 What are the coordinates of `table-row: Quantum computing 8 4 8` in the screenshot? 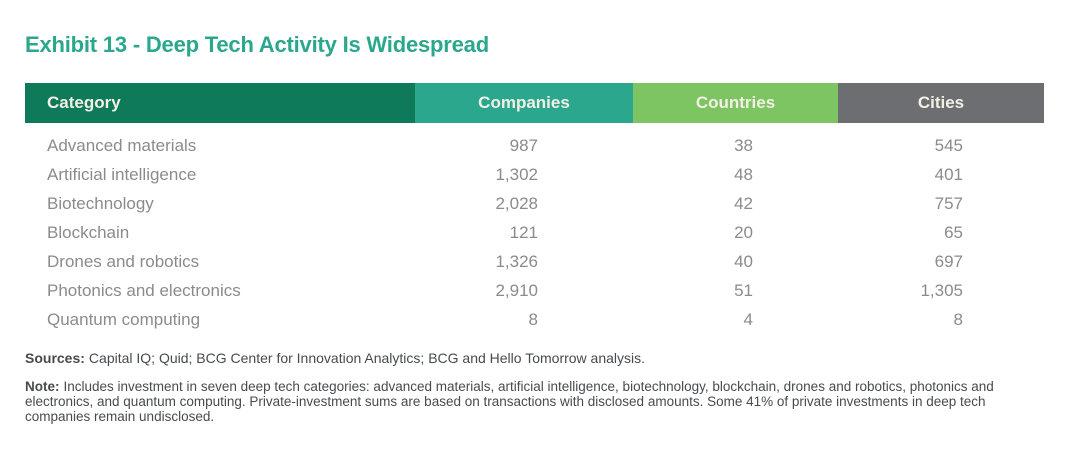 It's located at (534, 319).